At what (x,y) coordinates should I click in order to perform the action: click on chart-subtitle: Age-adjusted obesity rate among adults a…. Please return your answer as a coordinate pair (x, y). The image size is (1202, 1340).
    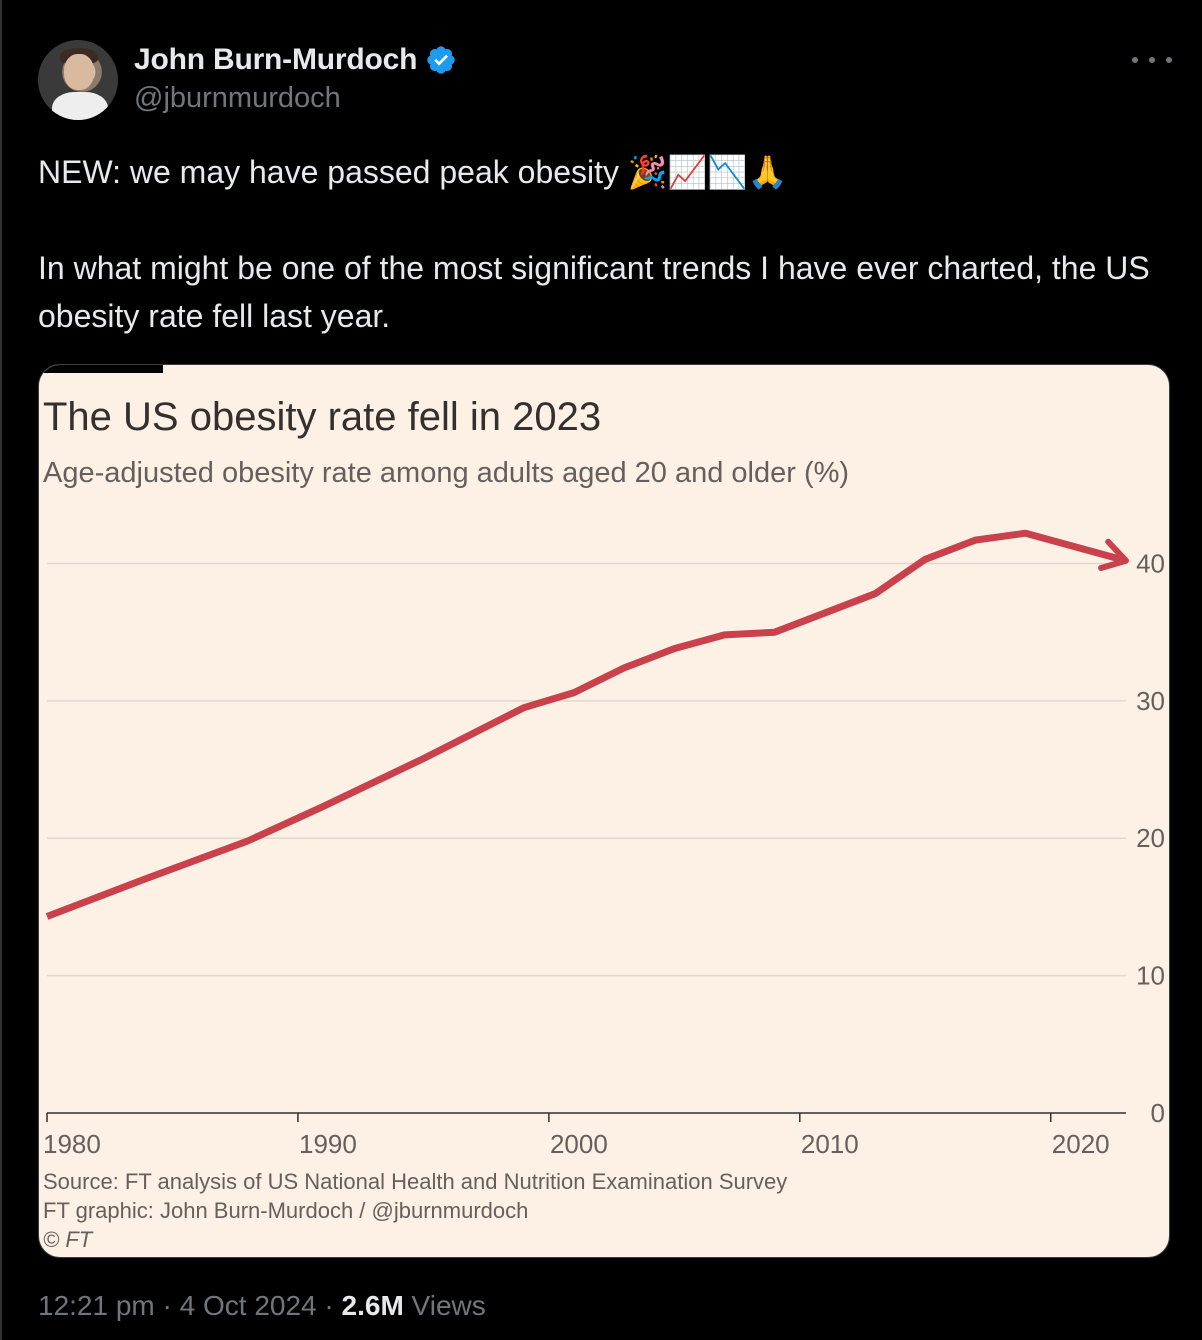
    Looking at the image, I should click on (446, 473).